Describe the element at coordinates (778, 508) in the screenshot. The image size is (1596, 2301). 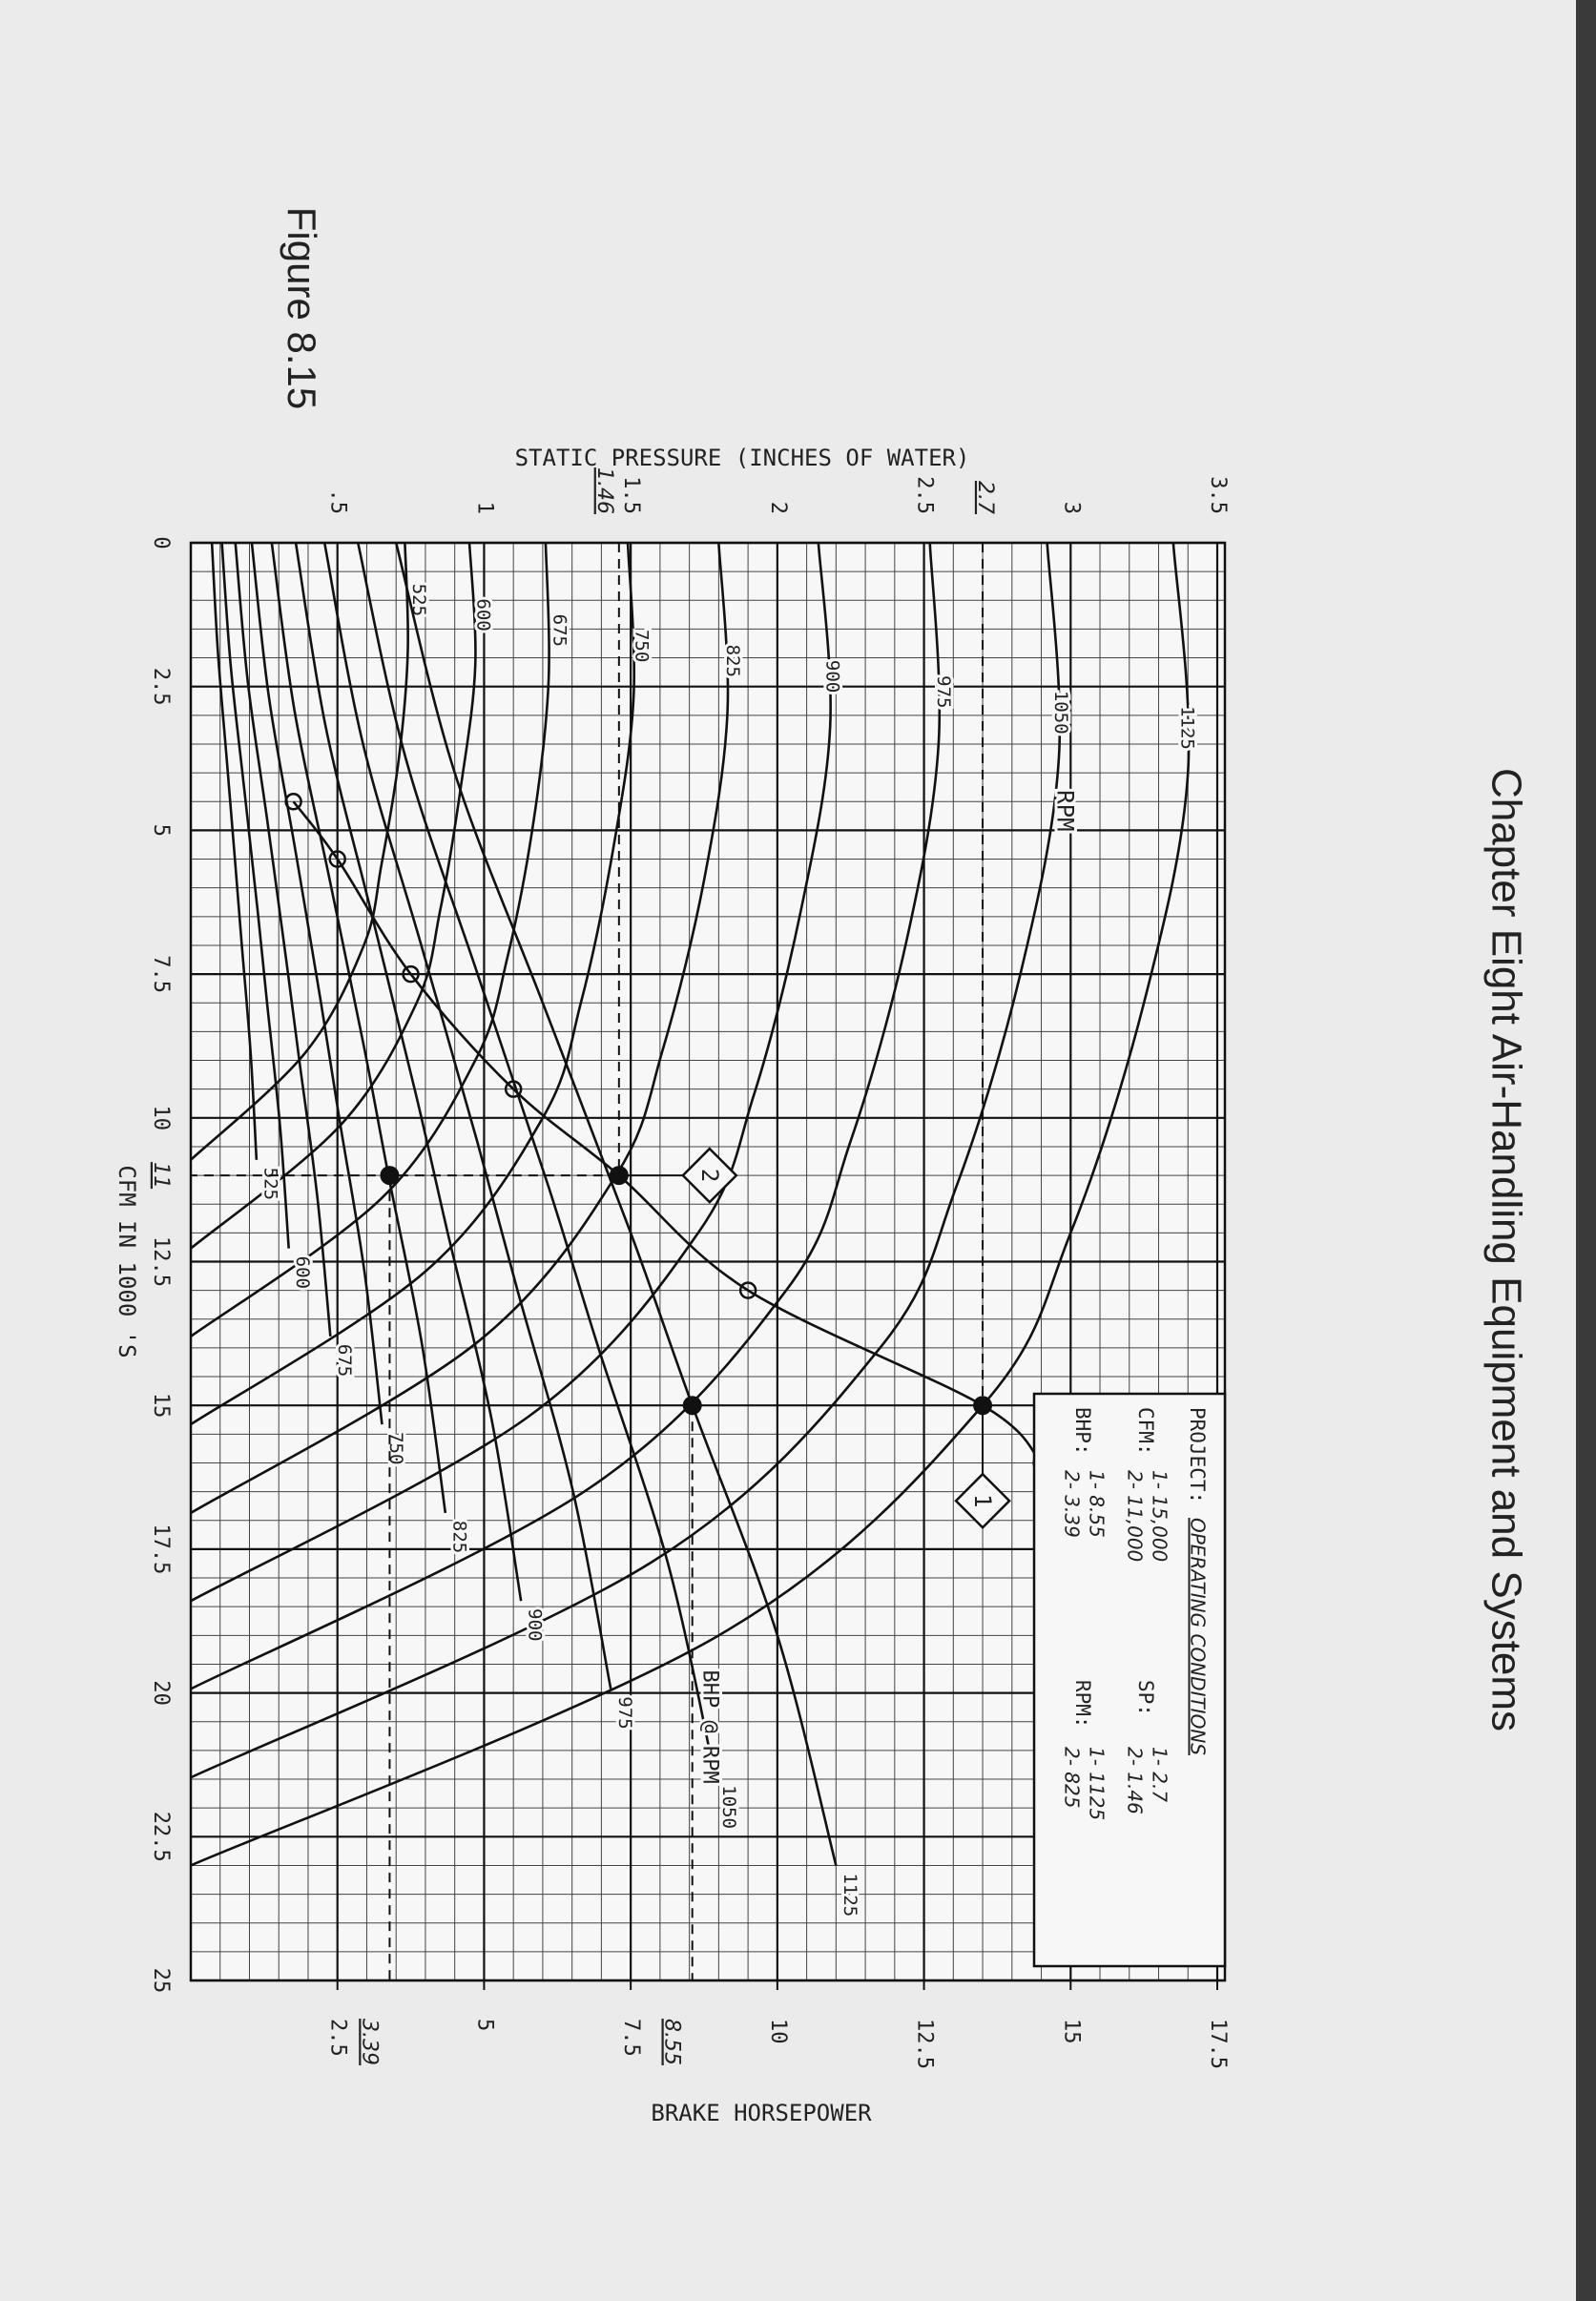
I see `y-tick-label: 2` at that location.